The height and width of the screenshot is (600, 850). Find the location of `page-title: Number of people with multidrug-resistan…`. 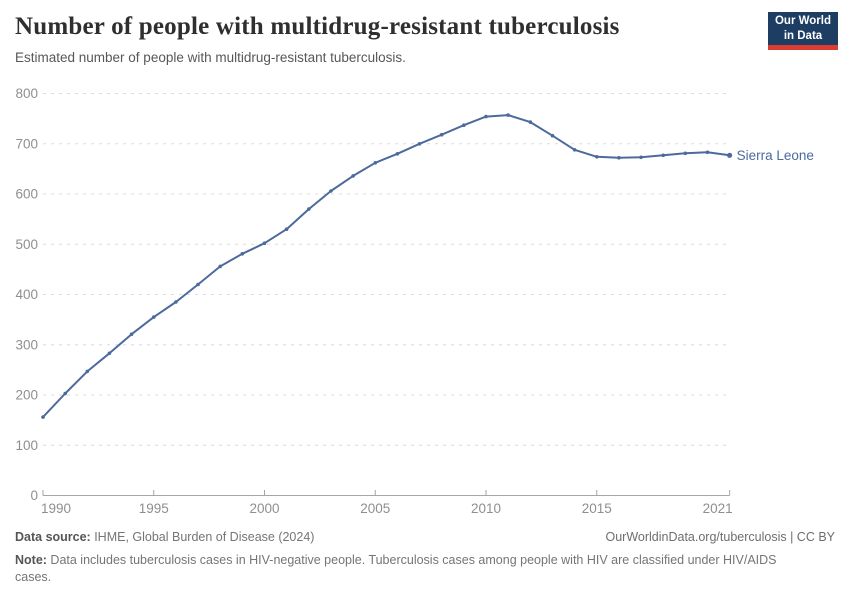

page-title: Number of people with multidrug-resistan… is located at coordinates (317, 26).